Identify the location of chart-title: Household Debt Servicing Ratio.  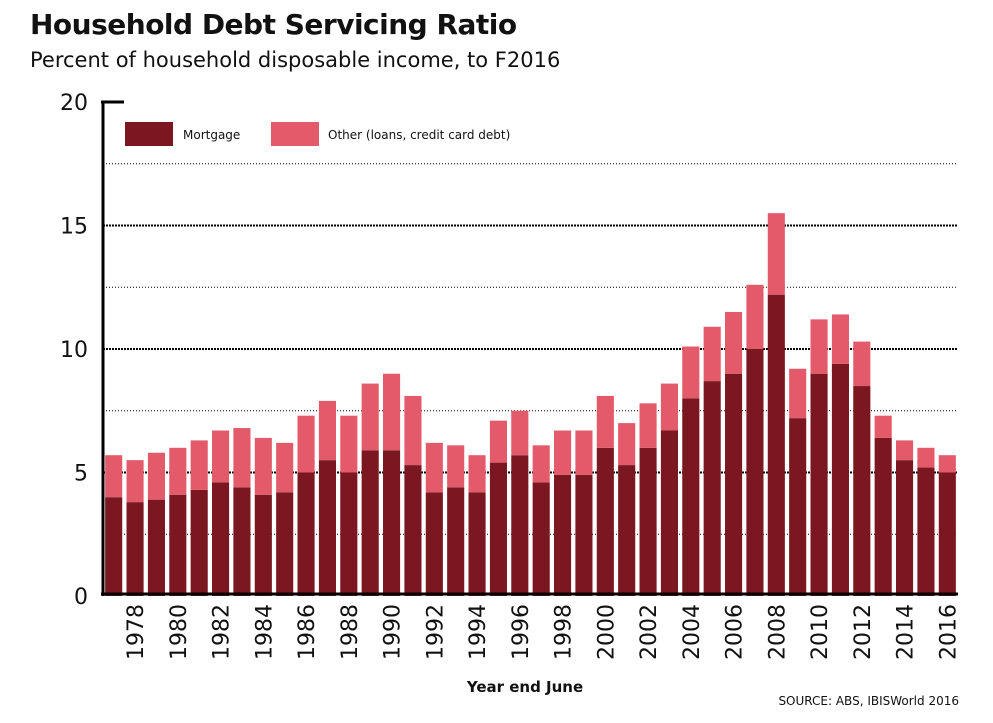
(273, 24).